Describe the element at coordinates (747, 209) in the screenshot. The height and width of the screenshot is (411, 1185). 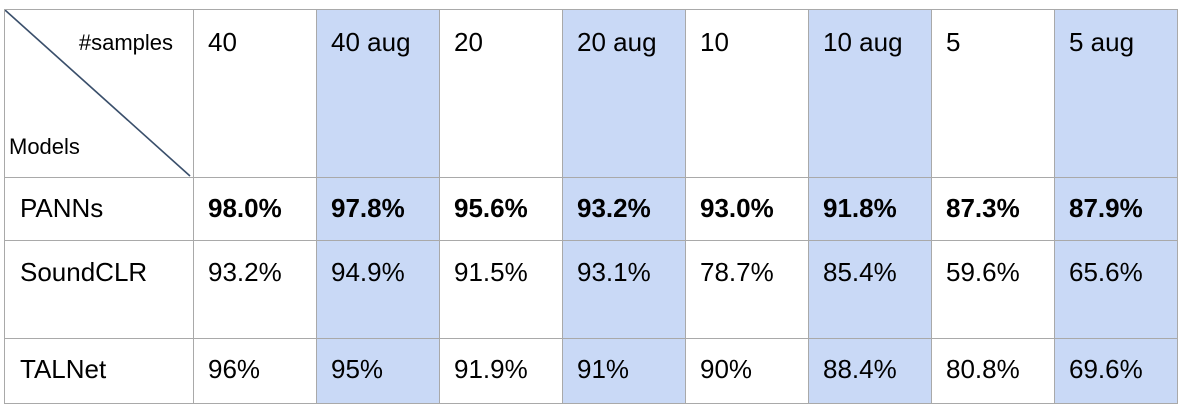
I see `score-cell: 93.0%` at that location.